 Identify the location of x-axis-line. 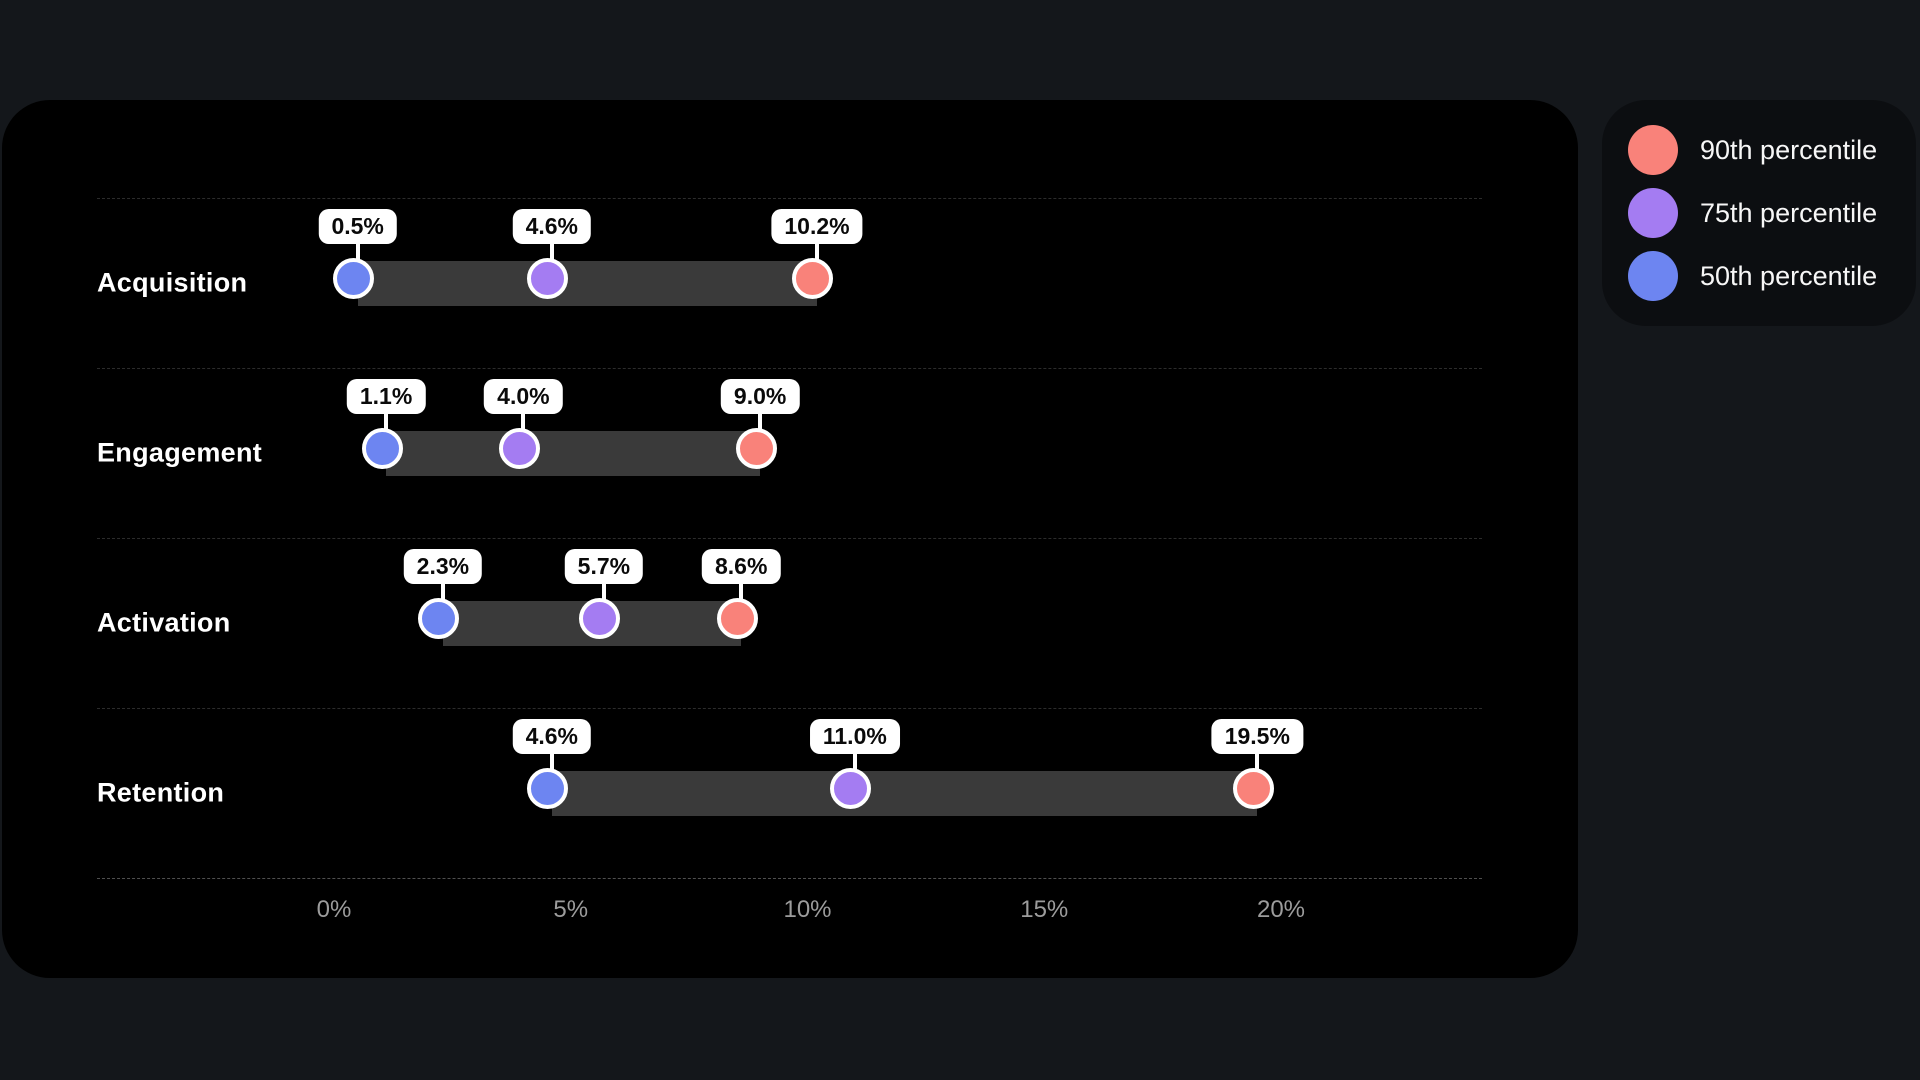
(789, 878).